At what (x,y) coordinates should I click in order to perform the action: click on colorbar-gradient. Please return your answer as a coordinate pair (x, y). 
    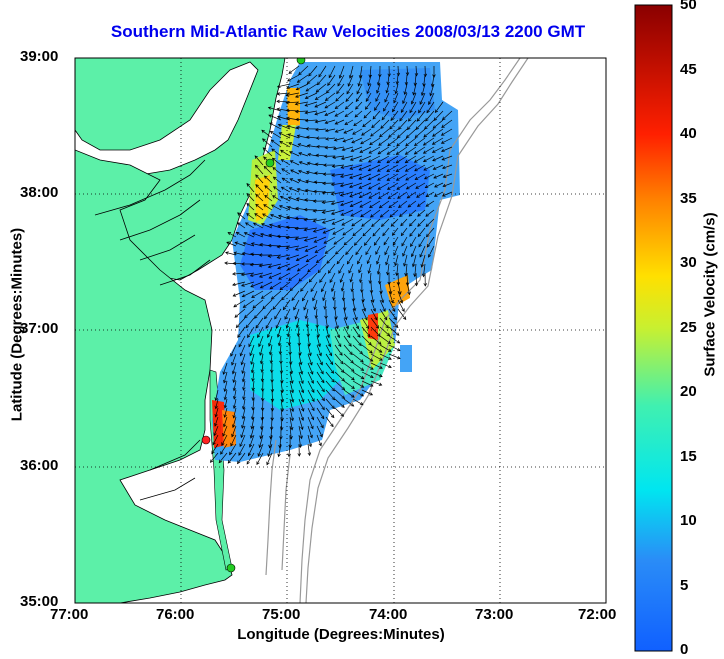
    Looking at the image, I should click on (653, 328).